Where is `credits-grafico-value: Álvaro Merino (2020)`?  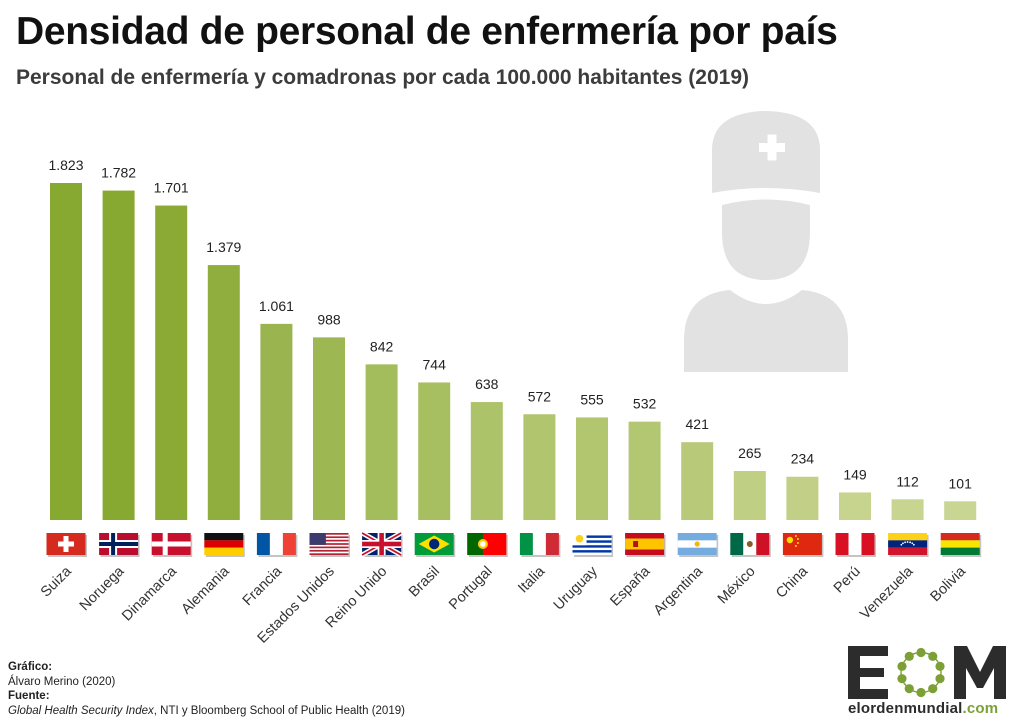
credits-grafico-value: Álvaro Merino (2020) is located at coordinates (62, 681).